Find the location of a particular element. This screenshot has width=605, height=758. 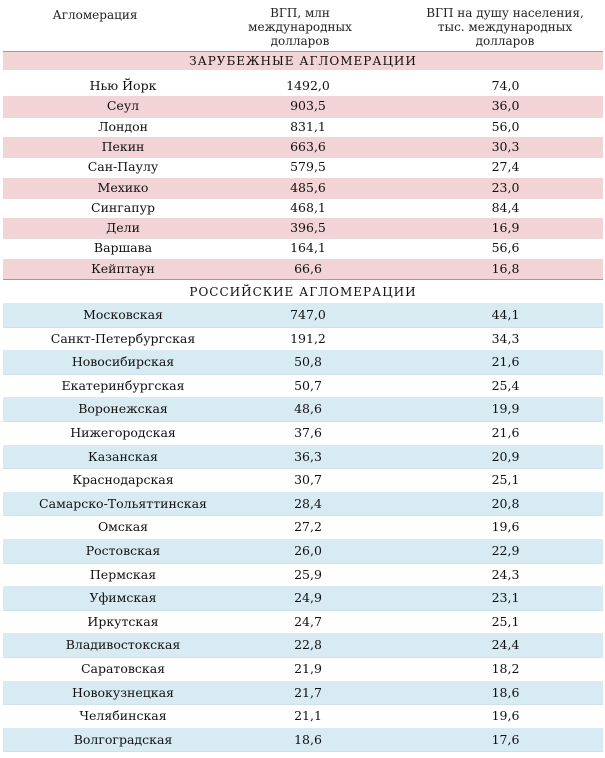

cell-gdp-per-capita: 34,3 is located at coordinates (505, 338).